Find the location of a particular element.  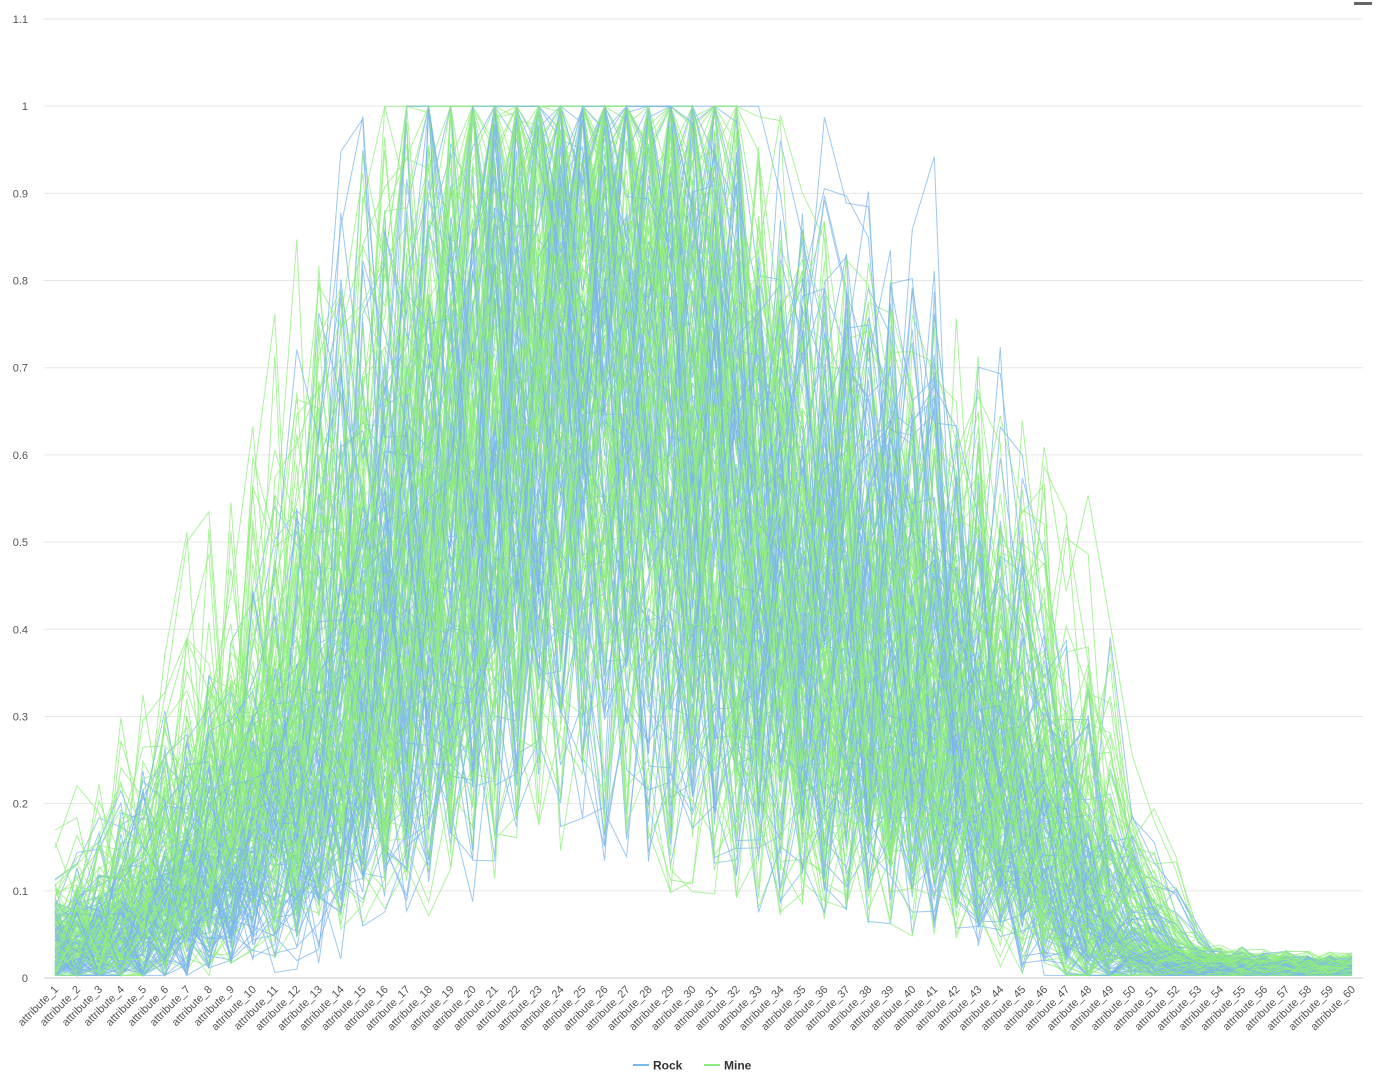

legend-item-mine: Mine is located at coordinates (728, 1066).